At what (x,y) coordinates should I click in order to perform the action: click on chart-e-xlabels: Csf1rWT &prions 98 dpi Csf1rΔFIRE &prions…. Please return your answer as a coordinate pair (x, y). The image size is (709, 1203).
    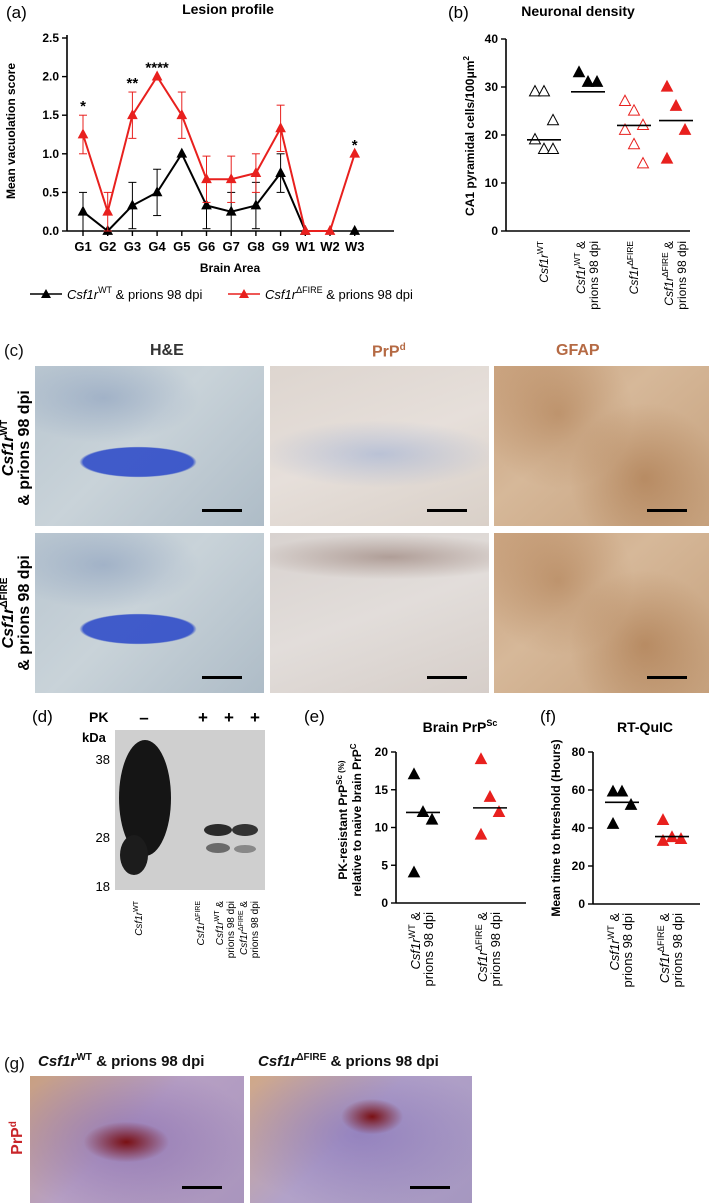
    Looking at the image, I should click on (455, 949).